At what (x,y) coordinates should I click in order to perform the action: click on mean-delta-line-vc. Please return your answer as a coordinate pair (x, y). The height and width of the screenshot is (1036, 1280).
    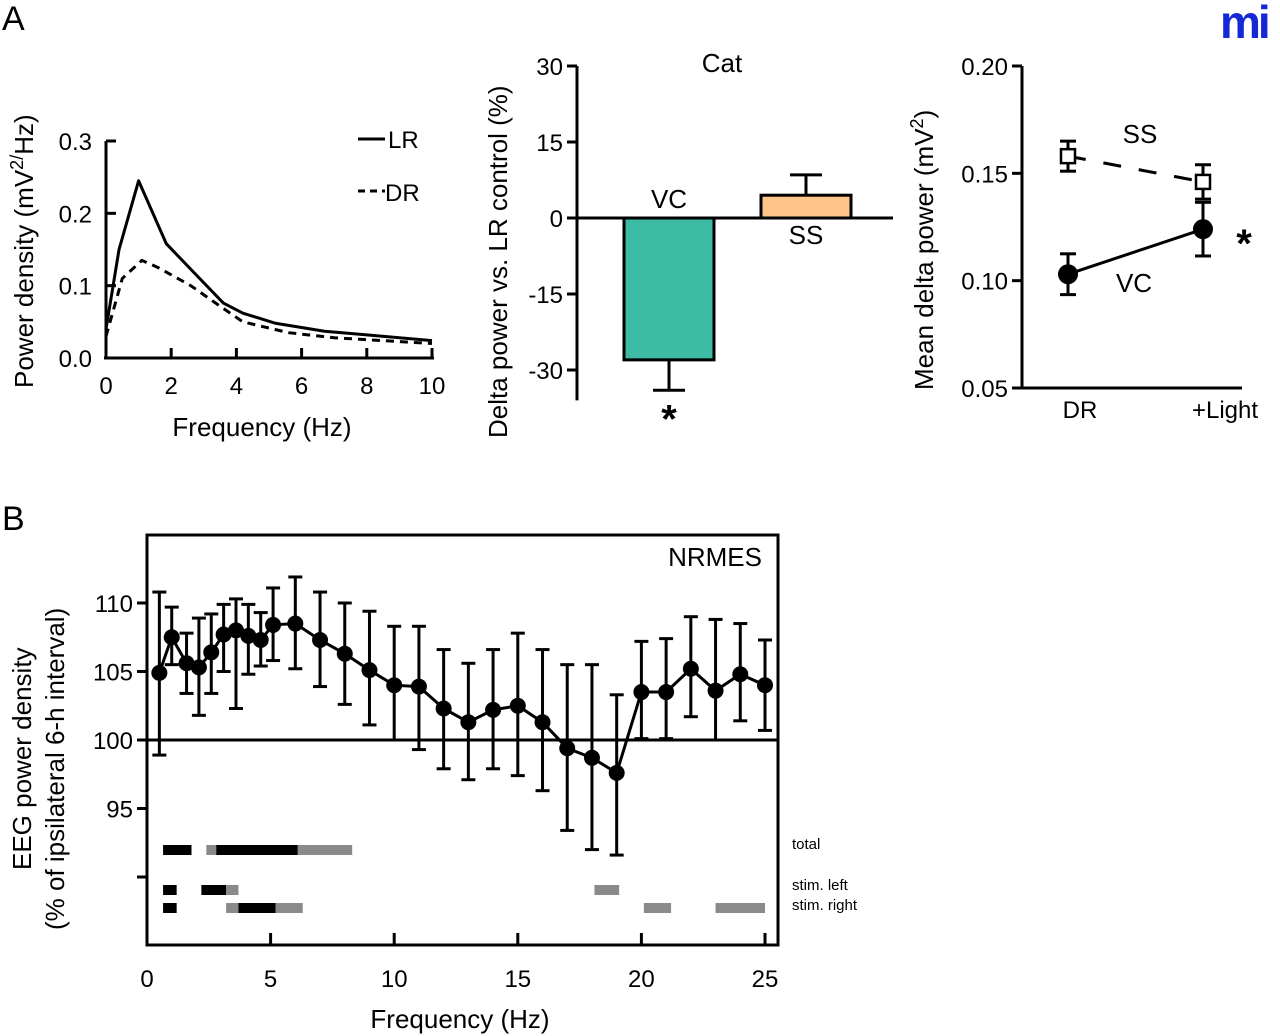
    Looking at the image, I should click on (1135, 251).